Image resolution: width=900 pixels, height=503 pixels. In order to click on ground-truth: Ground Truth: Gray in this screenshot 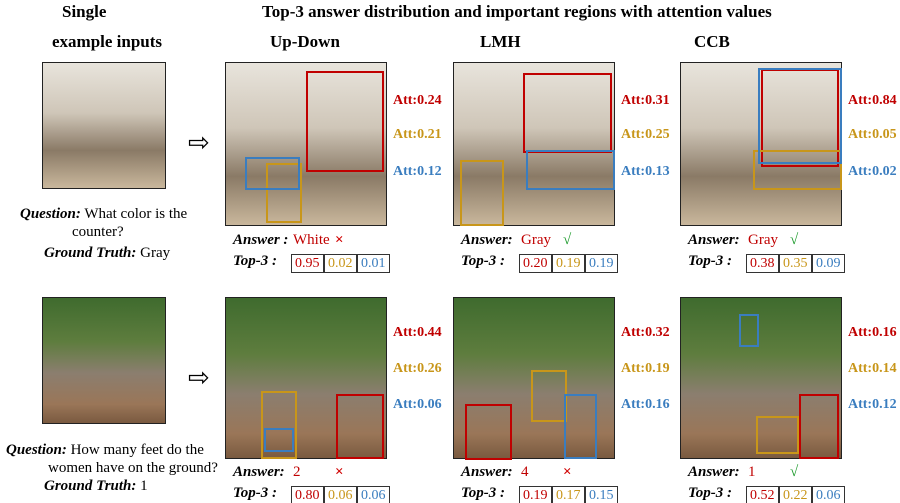, I will do `click(107, 253)`.